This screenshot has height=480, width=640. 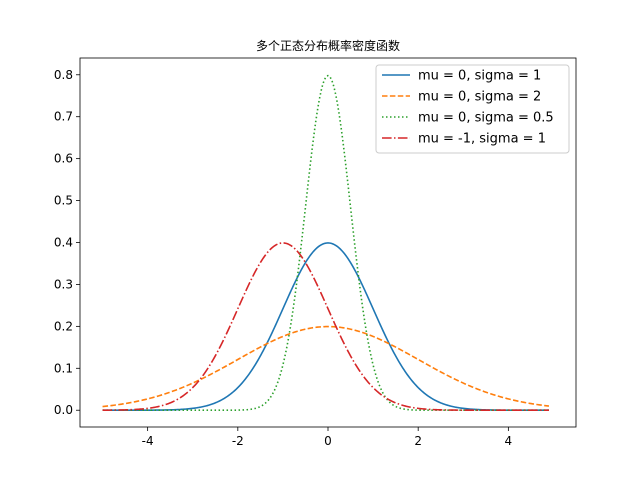 I want to click on y-tick-label: 0.6, so click(x=63, y=159).